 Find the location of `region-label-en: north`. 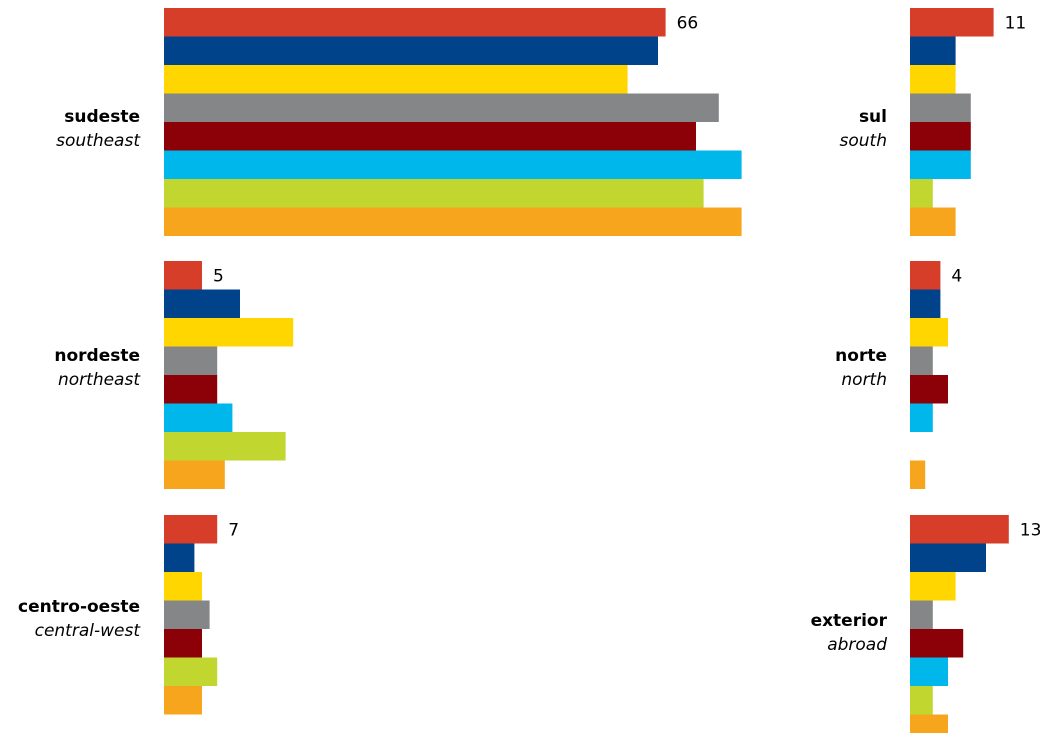

region-label-en: north is located at coordinates (864, 380).